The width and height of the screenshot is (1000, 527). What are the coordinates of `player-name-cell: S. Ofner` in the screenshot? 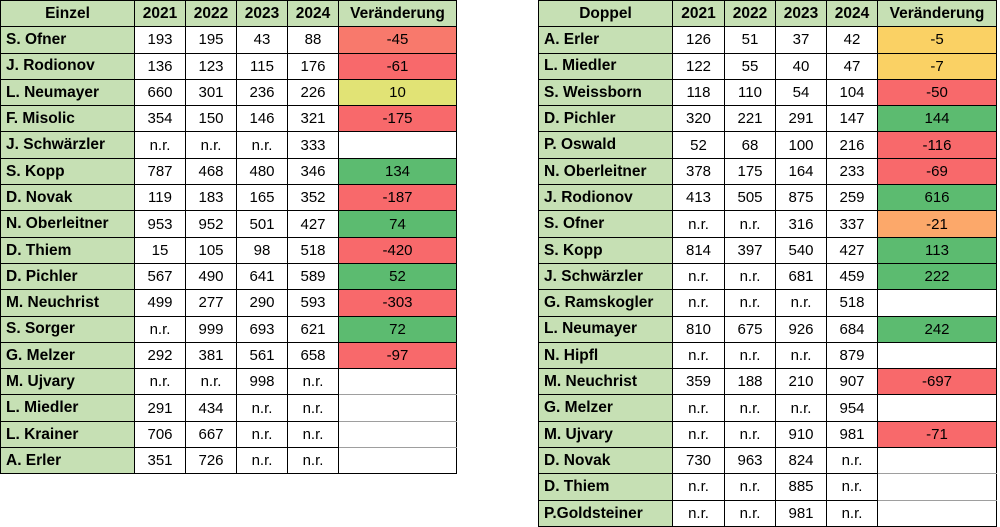 It's located at (605, 224).